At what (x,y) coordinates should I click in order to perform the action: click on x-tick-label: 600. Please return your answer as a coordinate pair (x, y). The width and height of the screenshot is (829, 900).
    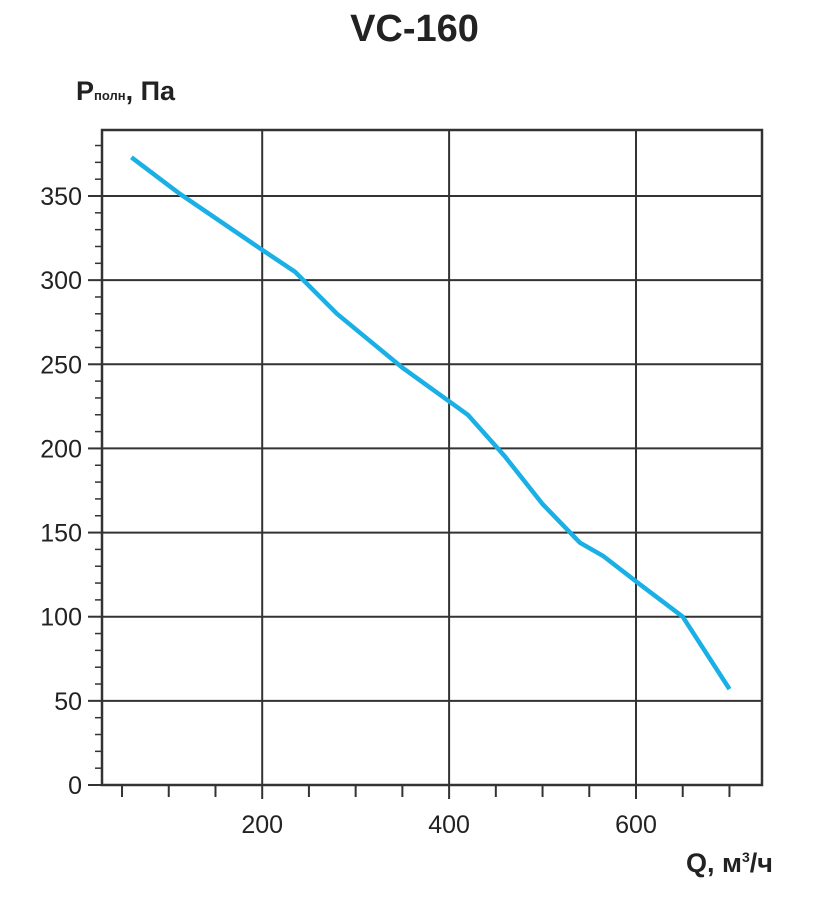
    Looking at the image, I should click on (636, 825).